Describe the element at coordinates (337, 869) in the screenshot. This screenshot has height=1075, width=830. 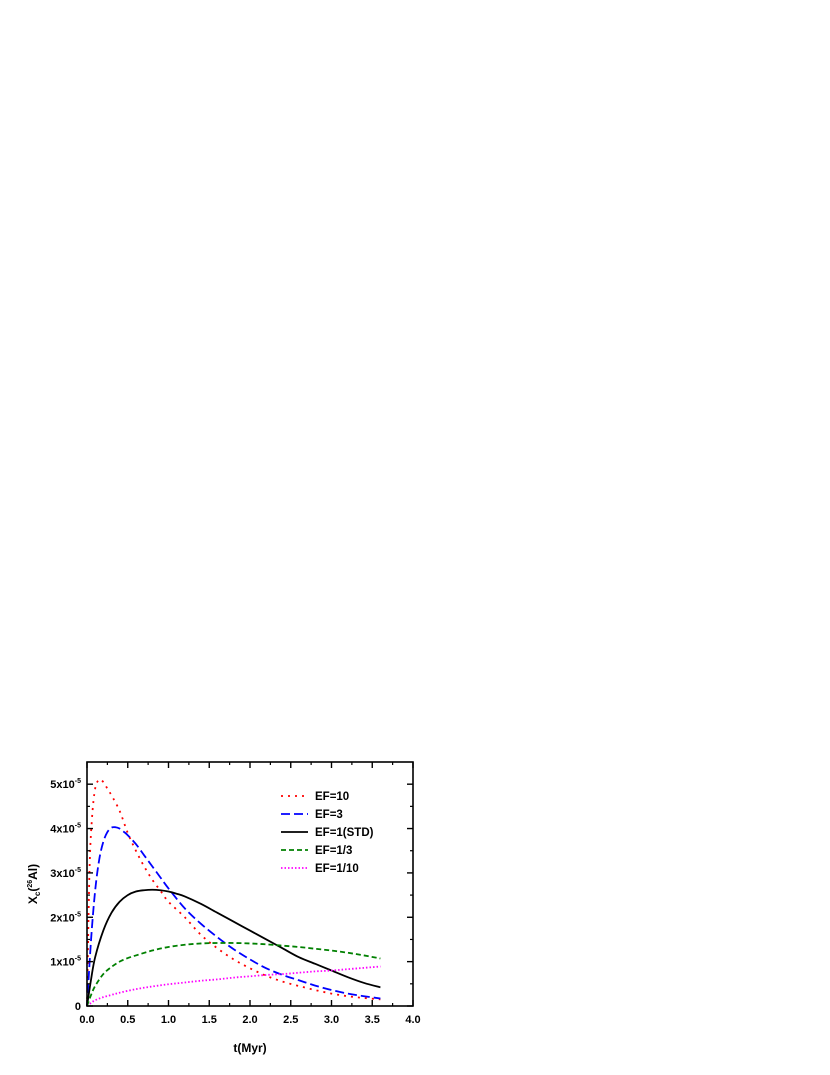
I see `legend-label-4: EF=1/10` at that location.